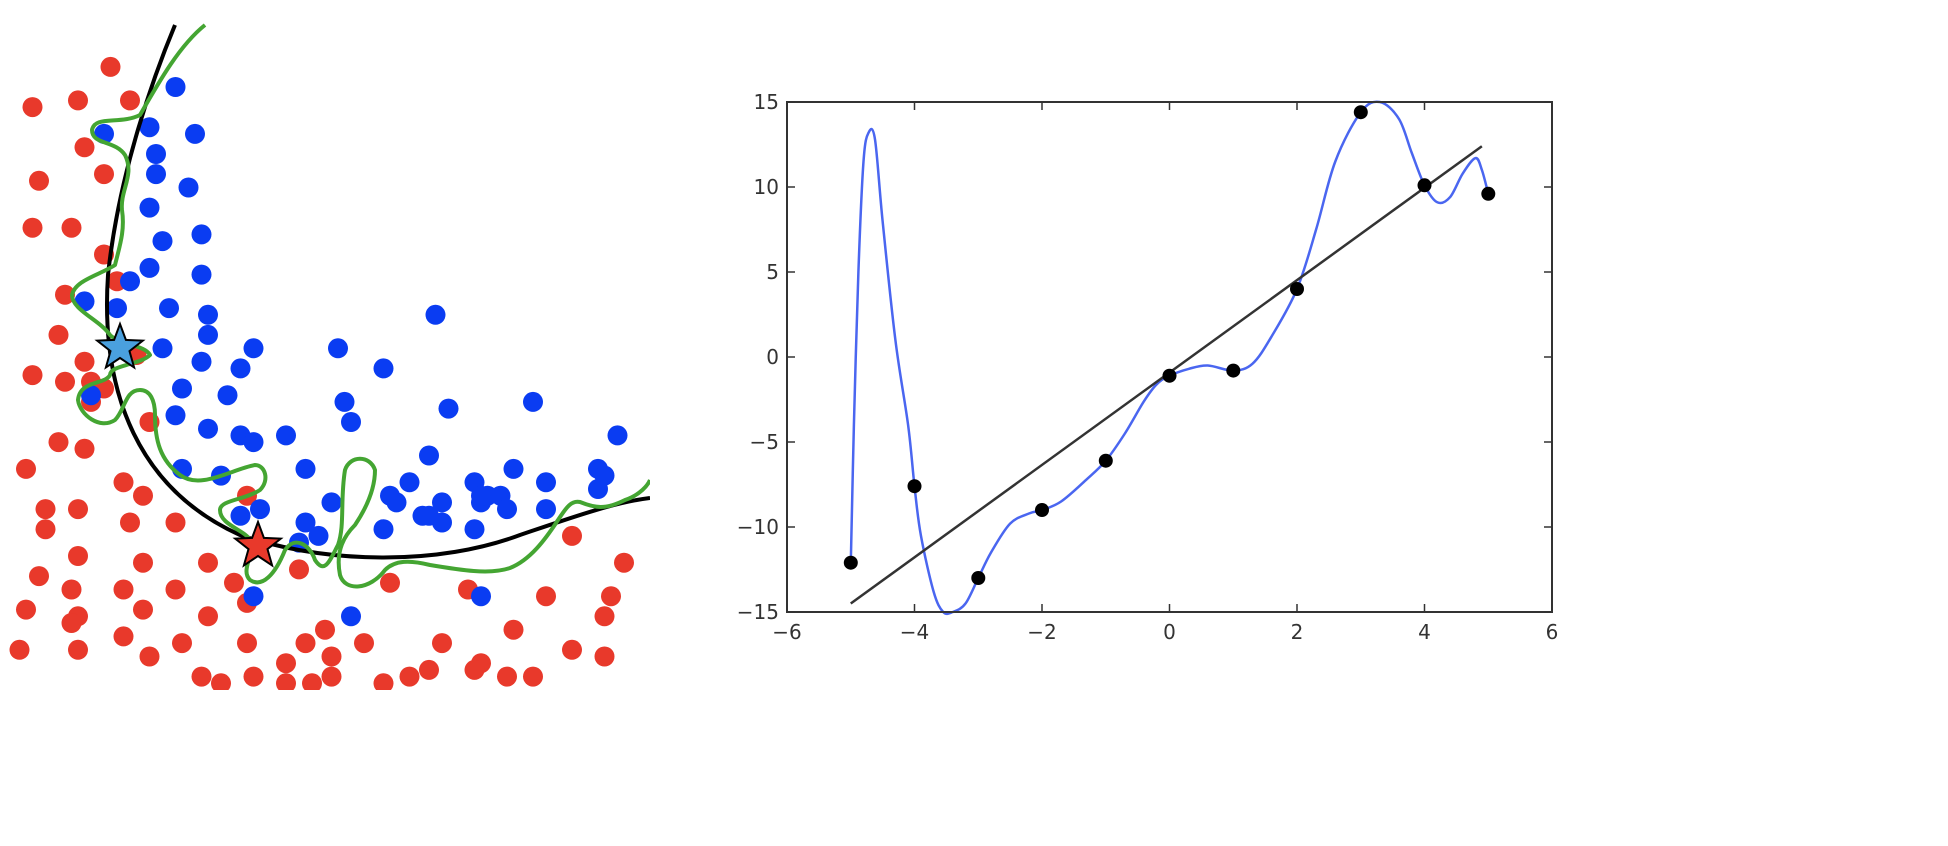 The width and height of the screenshot is (1948, 846). Describe the element at coordinates (1169, 632) in the screenshot. I see `x-tick-label-3: 0` at that location.